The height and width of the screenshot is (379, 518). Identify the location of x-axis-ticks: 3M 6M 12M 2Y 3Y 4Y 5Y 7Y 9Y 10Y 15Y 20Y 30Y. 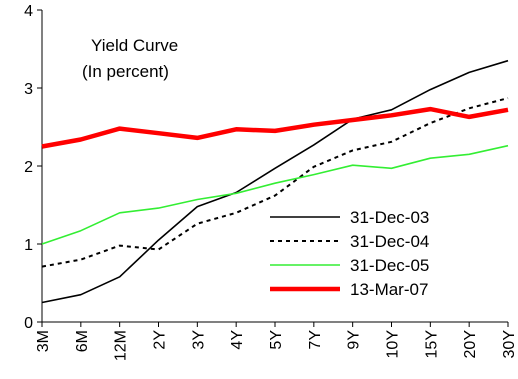
(276, 341).